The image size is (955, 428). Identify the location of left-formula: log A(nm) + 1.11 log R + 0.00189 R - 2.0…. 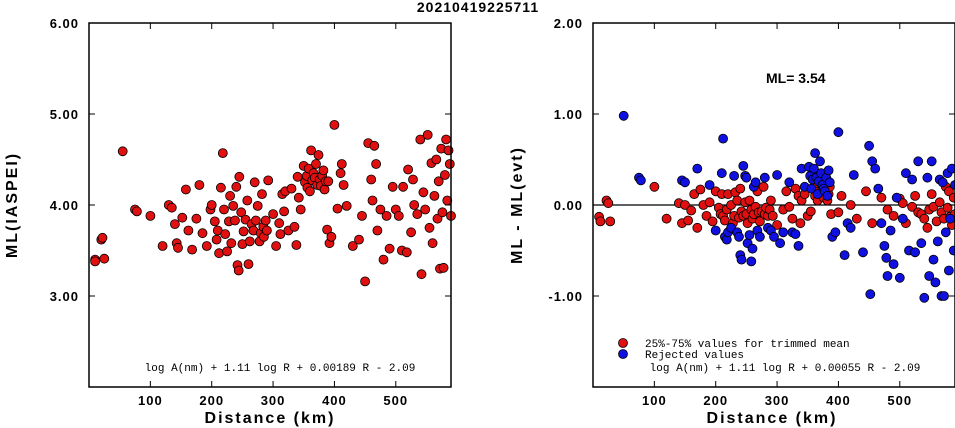
(280, 369).